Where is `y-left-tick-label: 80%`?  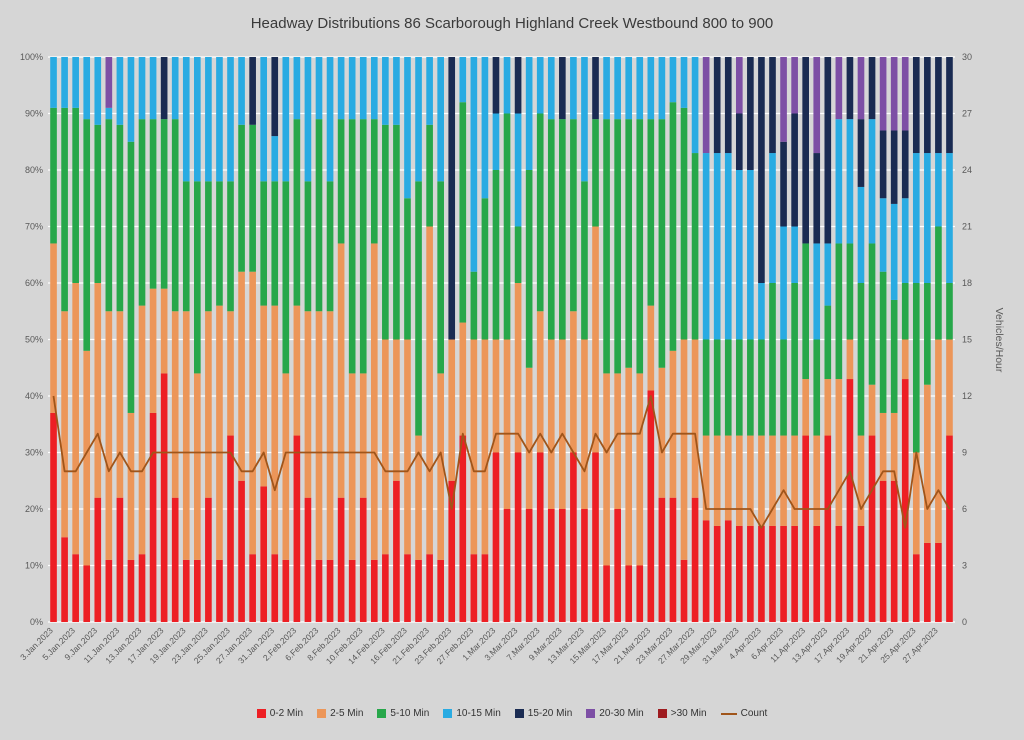
y-left-tick-label: 80% is located at coordinates (34, 170).